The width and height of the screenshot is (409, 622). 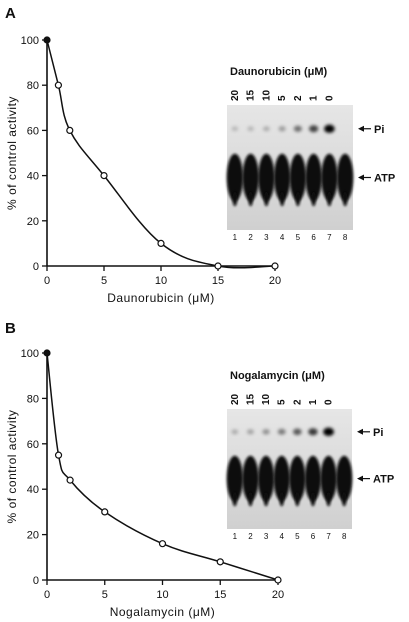 What do you see at coordinates (10, 13) in the screenshot?
I see `panel-label: A` at bounding box center [10, 13].